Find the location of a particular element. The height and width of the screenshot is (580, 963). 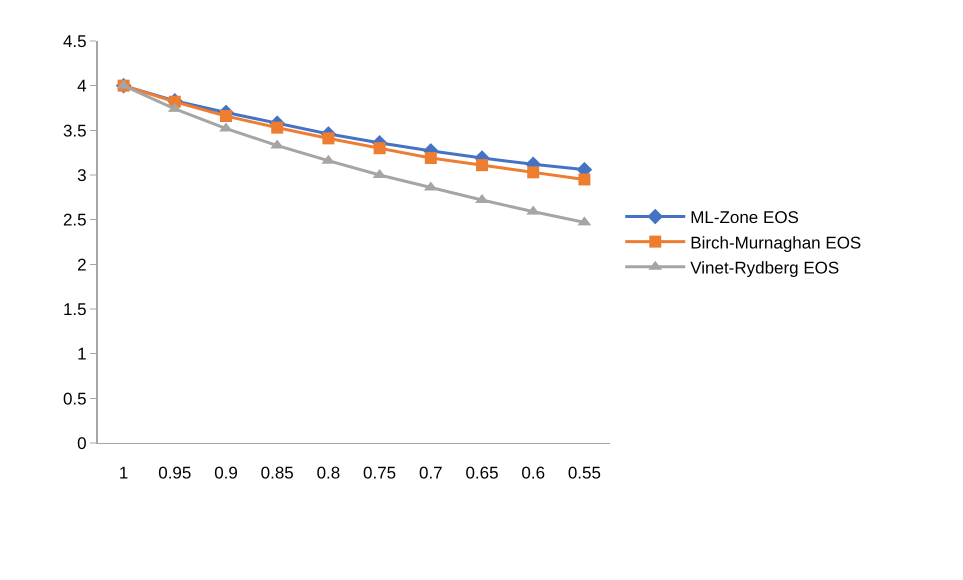

x-tick-label: 0.8 is located at coordinates (328, 472).